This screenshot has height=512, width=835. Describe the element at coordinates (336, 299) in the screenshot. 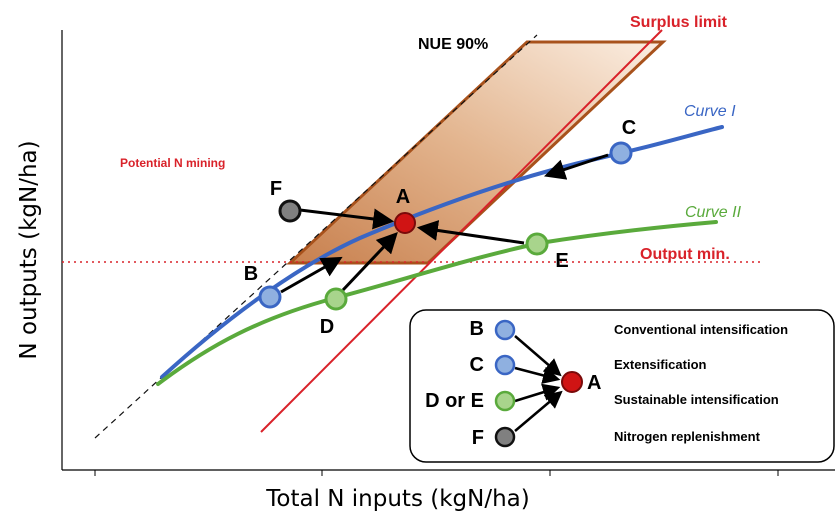

I see `point-d-marker` at that location.